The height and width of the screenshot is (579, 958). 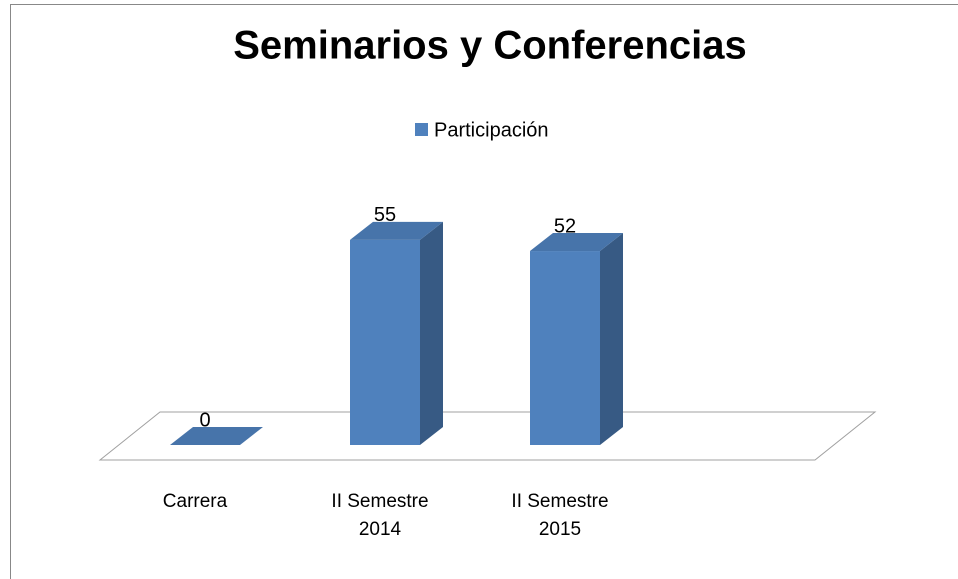 I want to click on legend-swatch, so click(x=421, y=129).